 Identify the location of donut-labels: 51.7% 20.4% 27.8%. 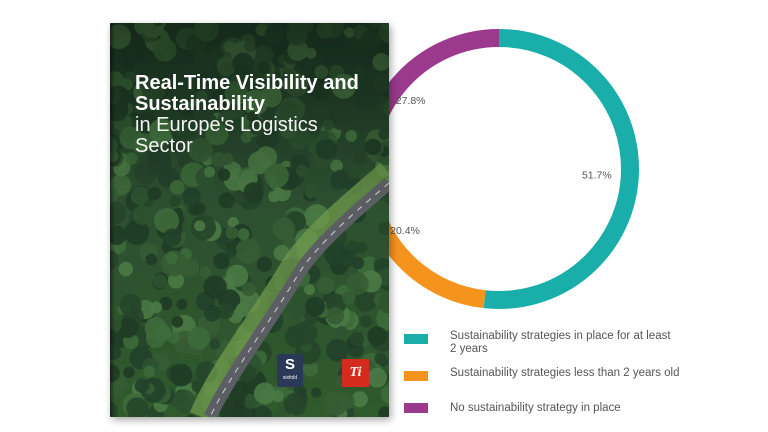
(501, 166).